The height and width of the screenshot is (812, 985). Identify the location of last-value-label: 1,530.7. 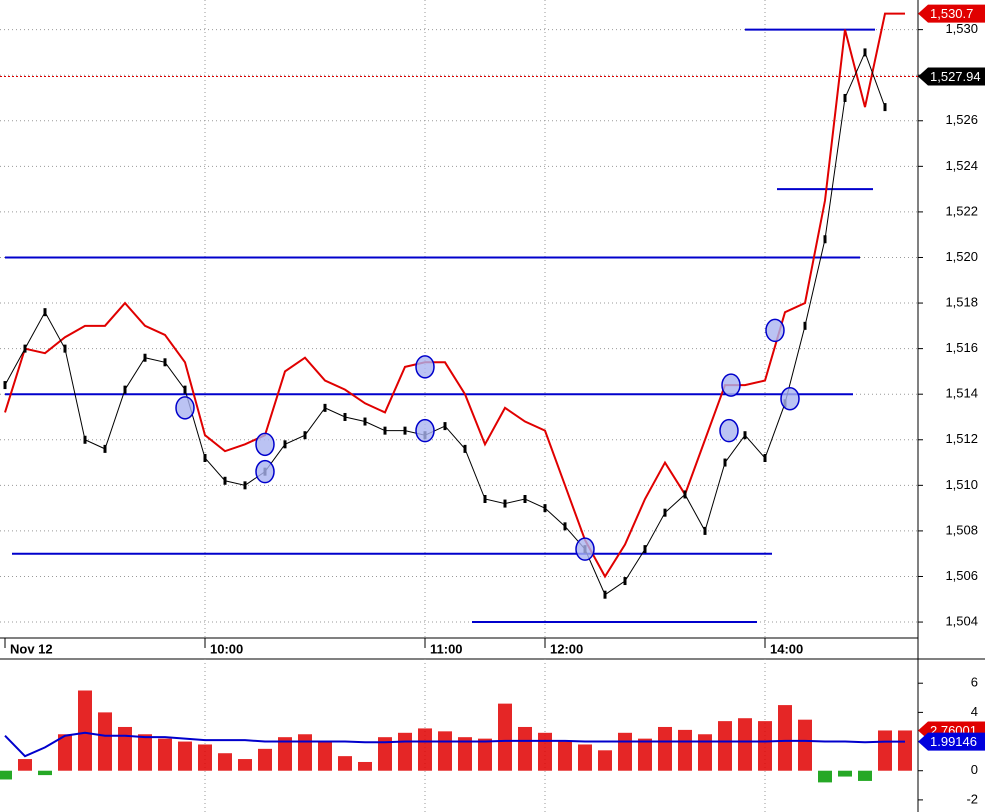
(951, 13).